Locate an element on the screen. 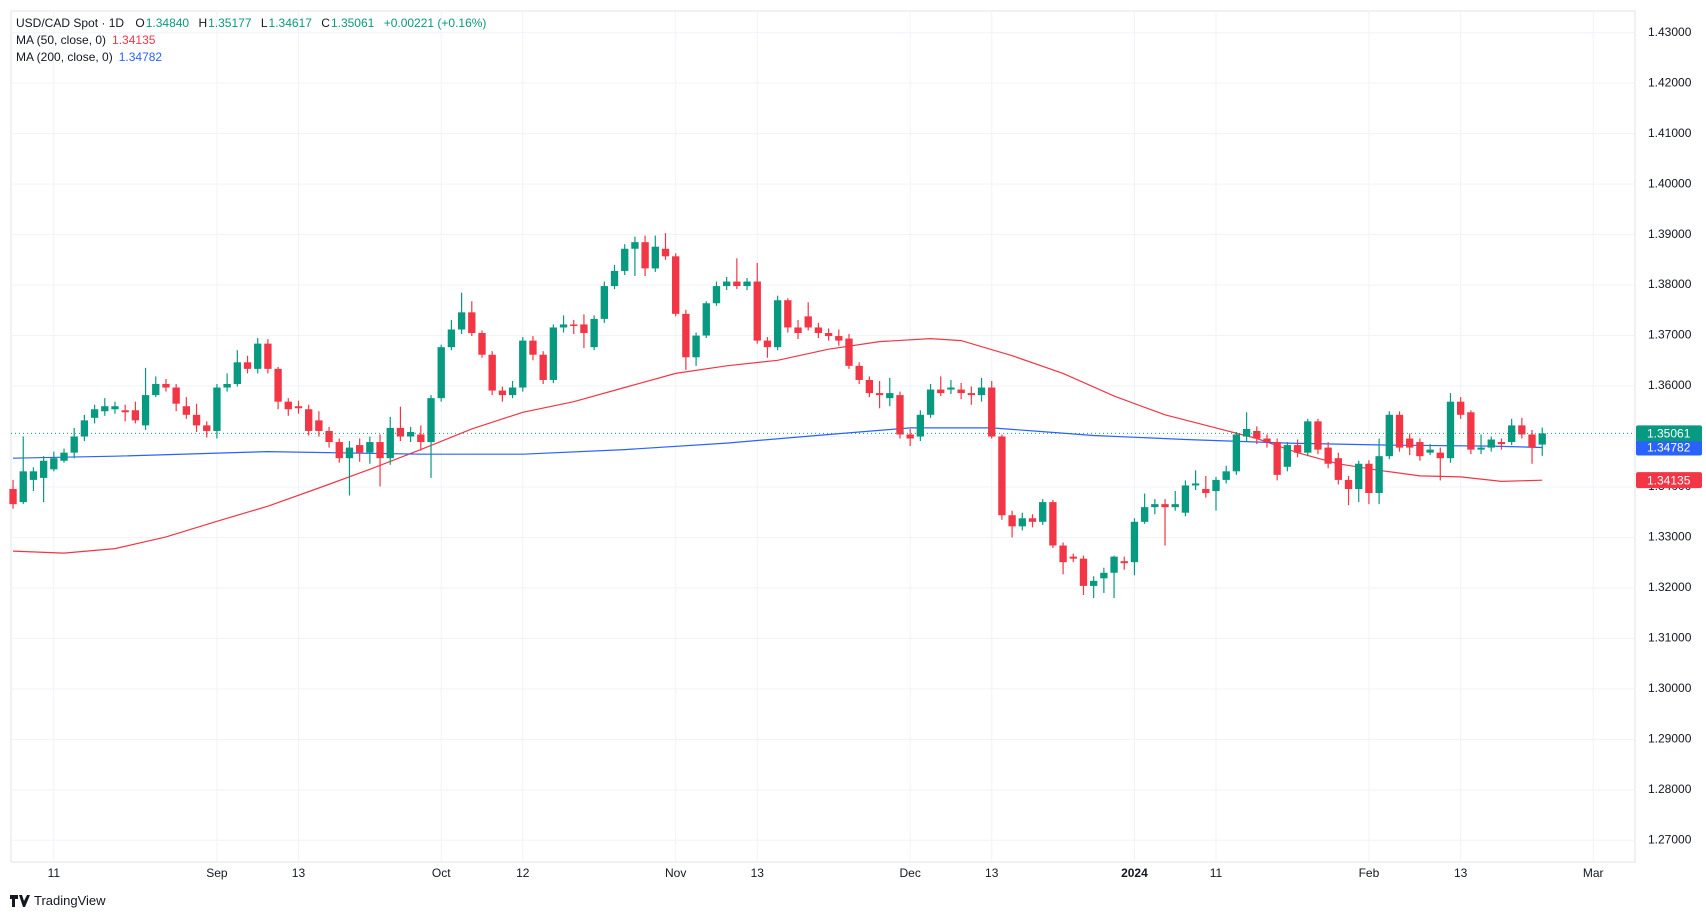  x-tick-label: Mar is located at coordinates (1593, 873).